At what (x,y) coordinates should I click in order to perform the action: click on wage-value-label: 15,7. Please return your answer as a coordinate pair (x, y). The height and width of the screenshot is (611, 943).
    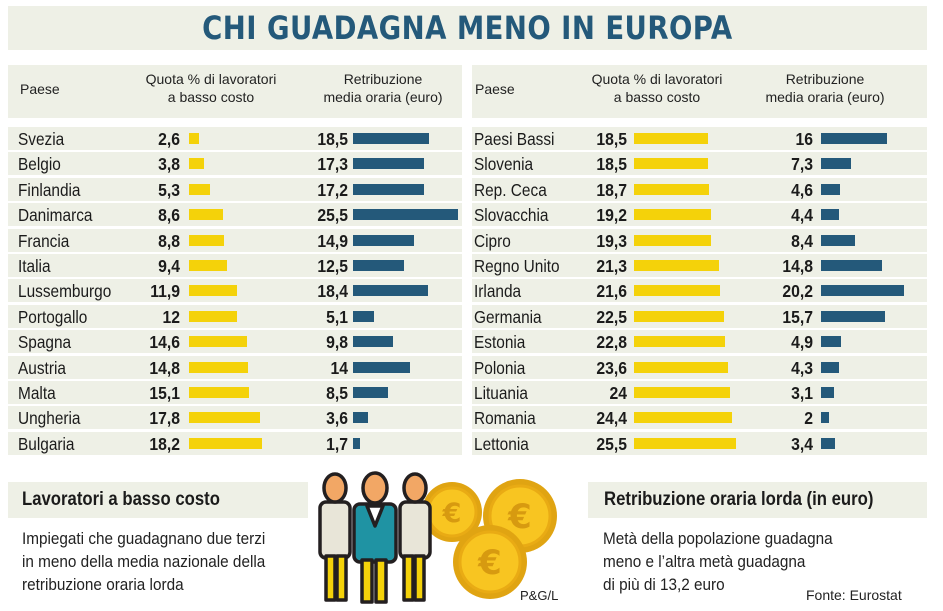
    Looking at the image, I should click on (797, 316).